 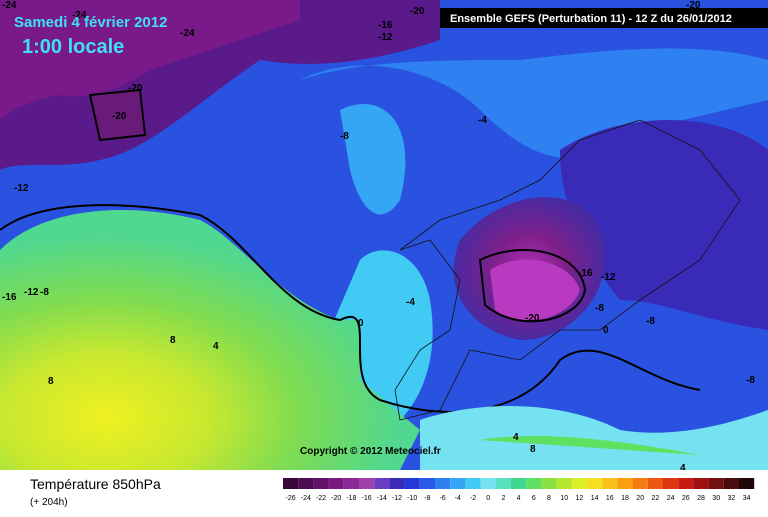 I want to click on colorbar-label: 6, so click(x=534, y=498).